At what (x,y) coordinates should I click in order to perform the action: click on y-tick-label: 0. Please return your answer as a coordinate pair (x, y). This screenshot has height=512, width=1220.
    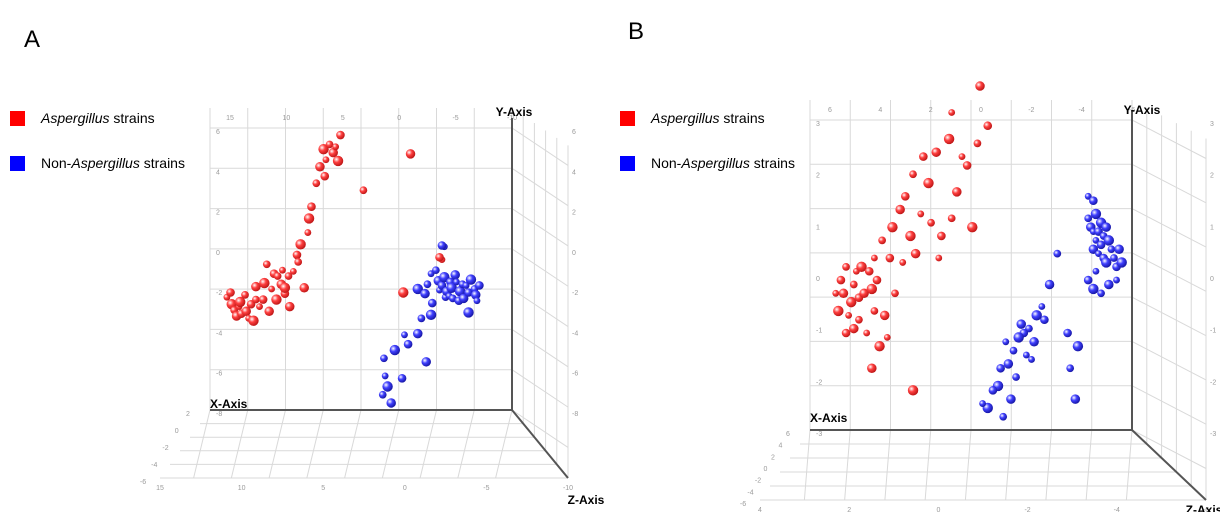
    Looking at the image, I should click on (574, 253).